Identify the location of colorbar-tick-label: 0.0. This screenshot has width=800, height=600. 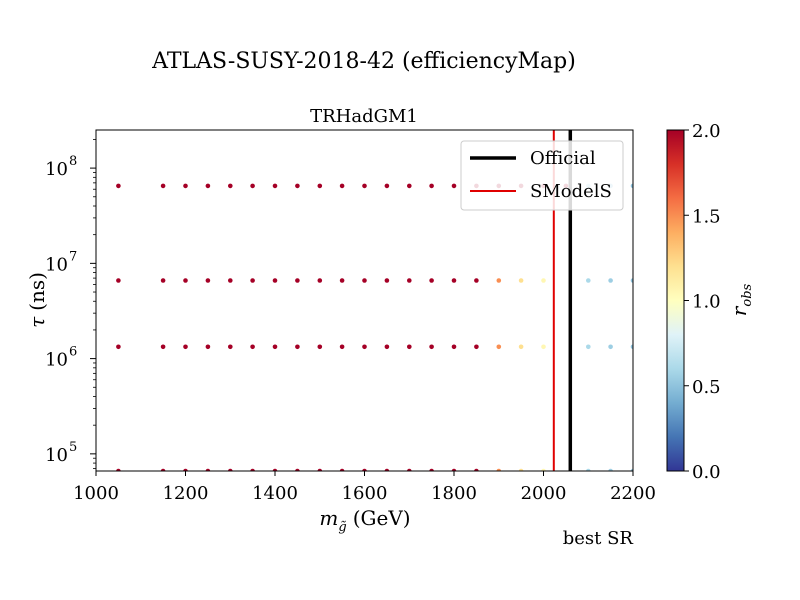
(706, 472).